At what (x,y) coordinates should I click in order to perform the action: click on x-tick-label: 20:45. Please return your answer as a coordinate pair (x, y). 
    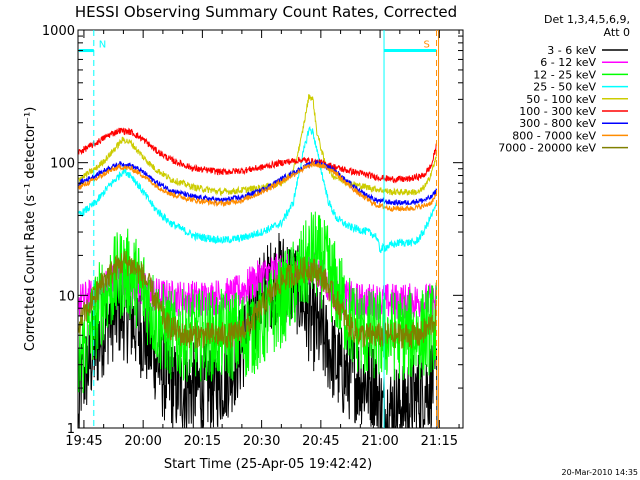
    Looking at the image, I should click on (320, 441).